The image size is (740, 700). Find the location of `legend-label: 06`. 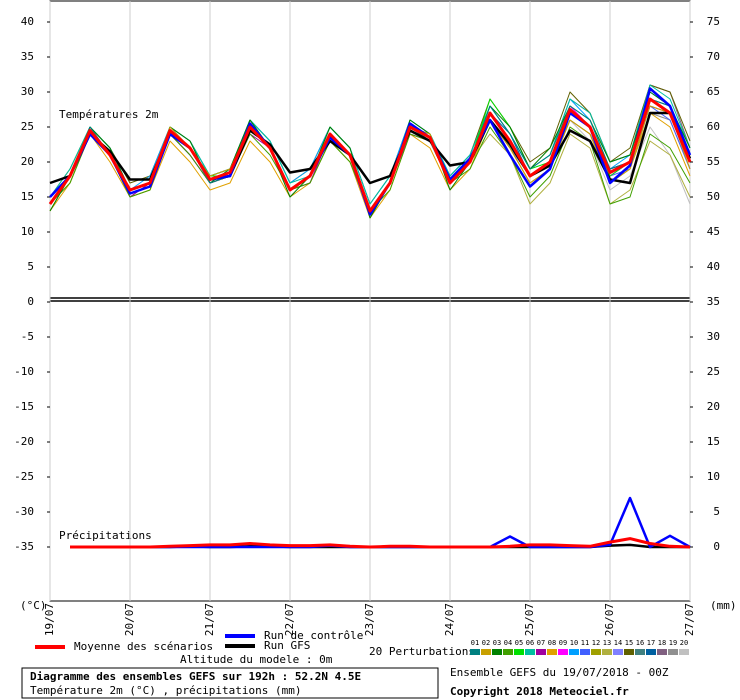

legend-label: 06 is located at coordinates (530, 643).